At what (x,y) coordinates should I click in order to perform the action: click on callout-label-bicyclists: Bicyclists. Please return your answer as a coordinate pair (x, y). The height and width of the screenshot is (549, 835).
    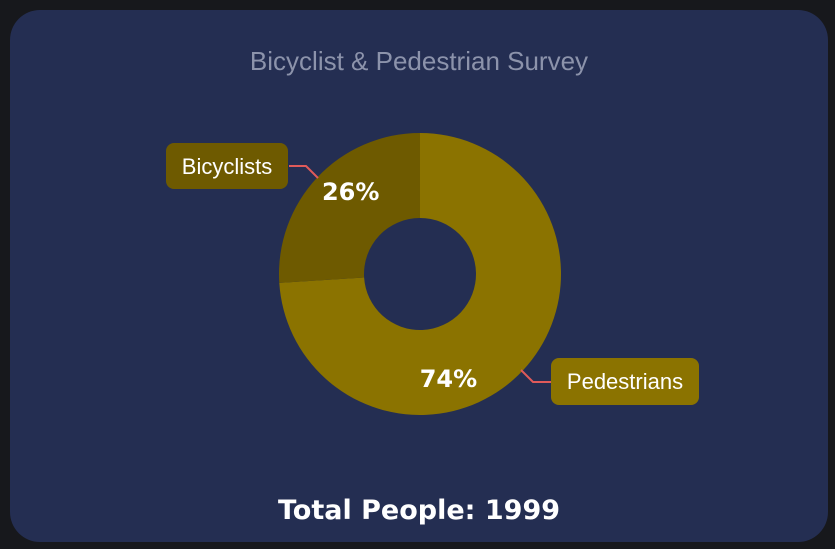
    Looking at the image, I should click on (227, 166).